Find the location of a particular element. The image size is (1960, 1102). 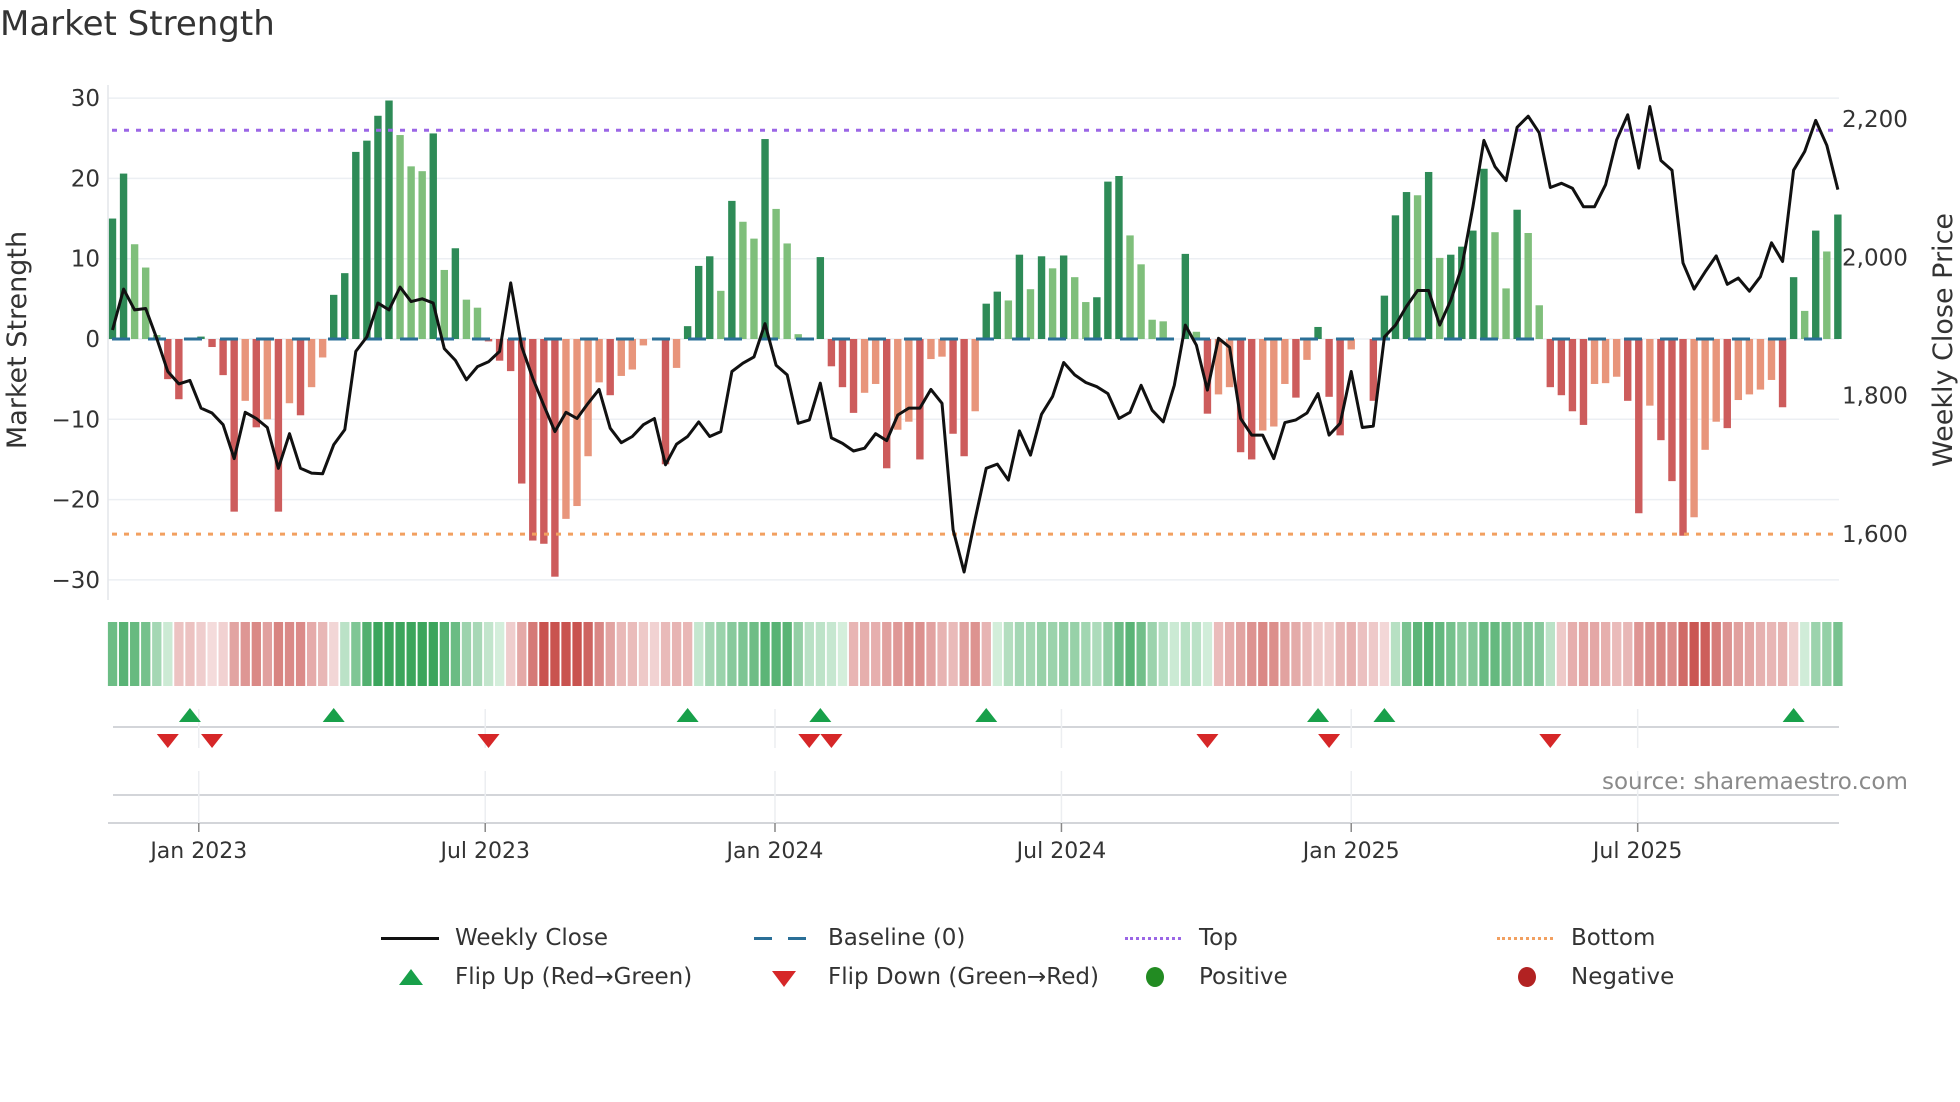

green-dot-icon is located at coordinates (1155, 977).